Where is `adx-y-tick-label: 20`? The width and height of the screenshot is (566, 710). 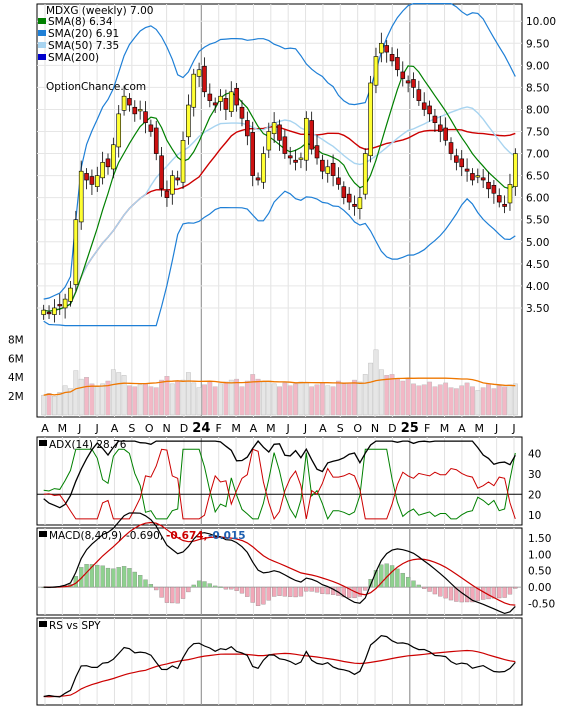
adx-y-tick-label: 20 is located at coordinates (534, 495).